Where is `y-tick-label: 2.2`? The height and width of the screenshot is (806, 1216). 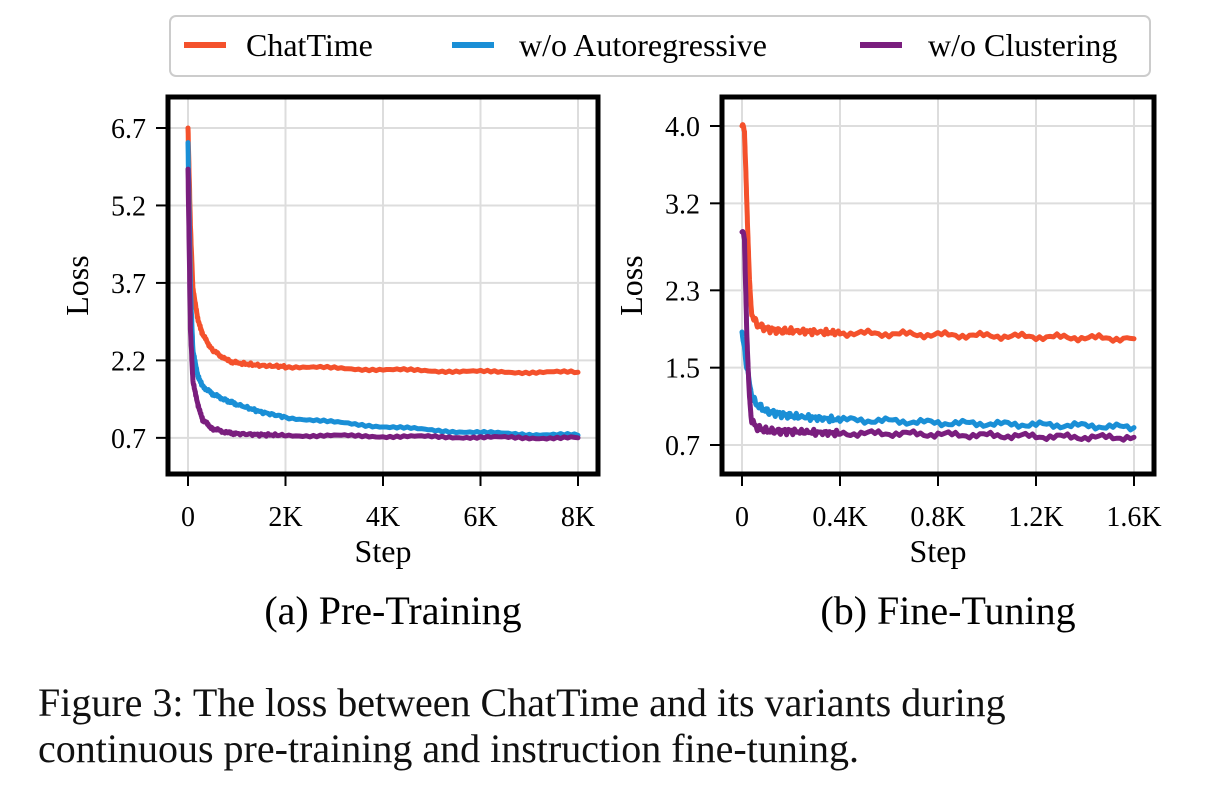
y-tick-label: 2.2 is located at coordinates (128, 361).